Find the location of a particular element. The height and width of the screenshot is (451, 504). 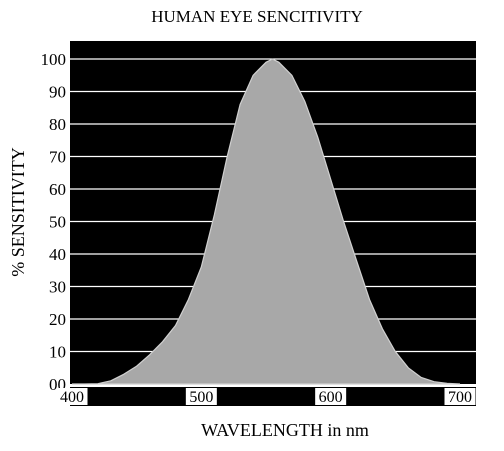

chart-title: HUMAN EYE SENCITIVITY is located at coordinates (257, 16).